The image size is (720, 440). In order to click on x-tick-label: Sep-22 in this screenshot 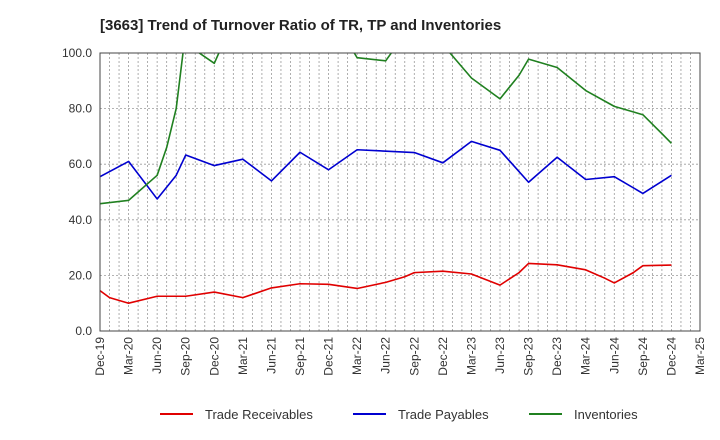, I will do `click(414, 356)`.